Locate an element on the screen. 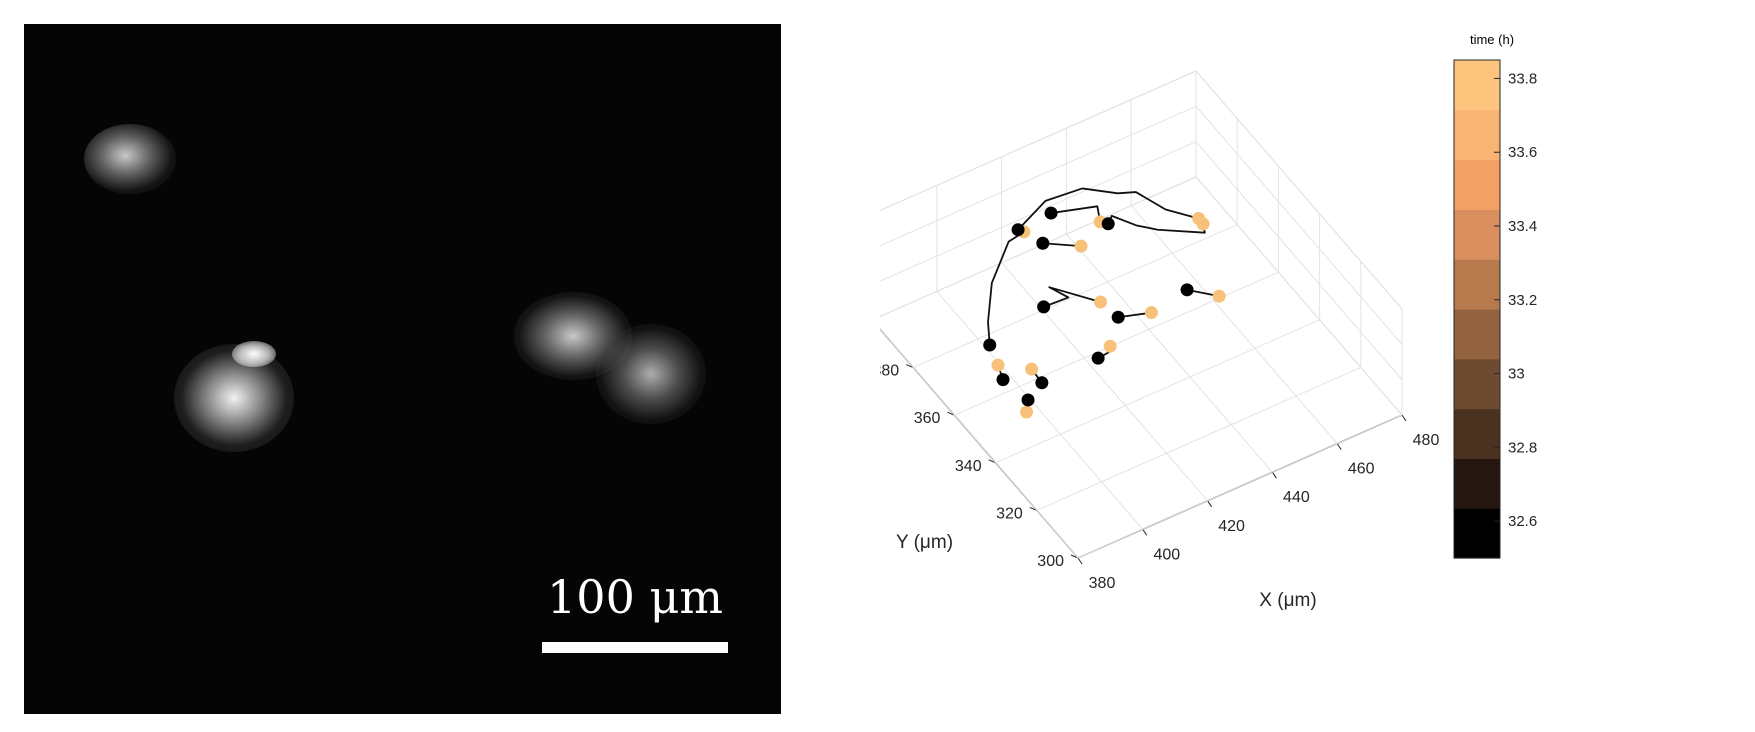 The width and height of the screenshot is (1755, 732). x-axis-label: X (μm) is located at coordinates (1287, 600).